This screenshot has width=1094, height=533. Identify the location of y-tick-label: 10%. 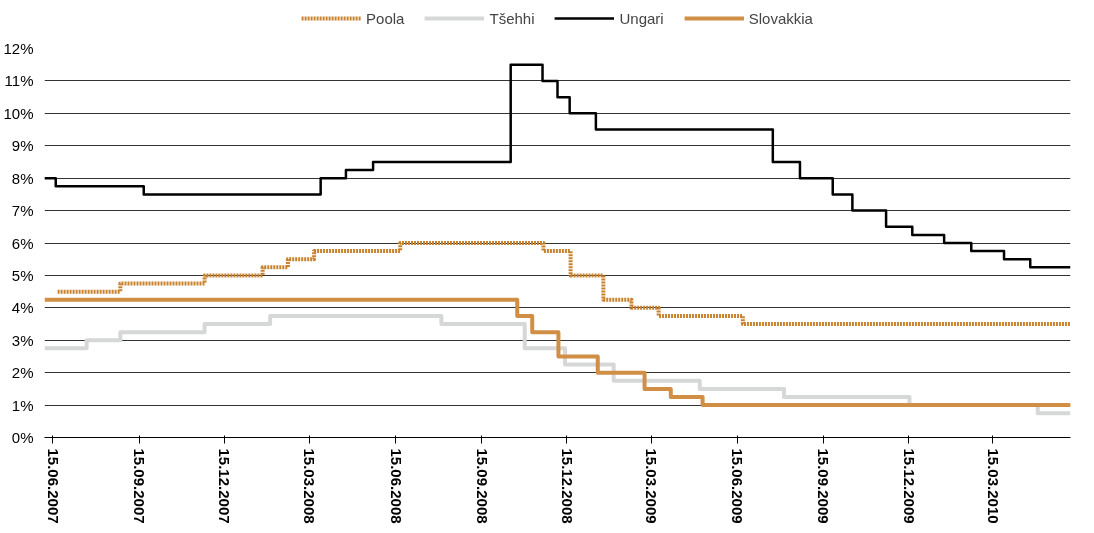
(18, 113).